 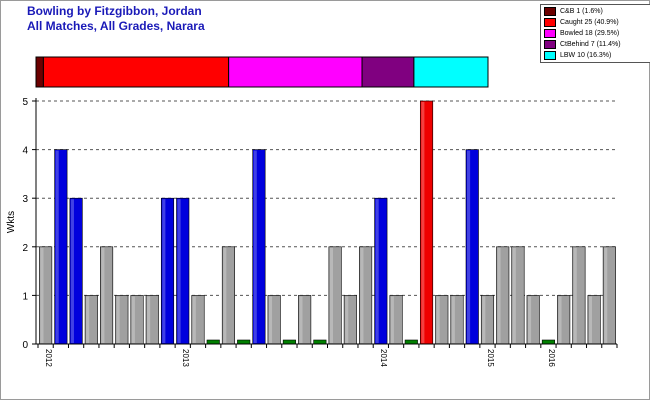 I want to click on legend-swatch-cb, so click(x=550, y=11).